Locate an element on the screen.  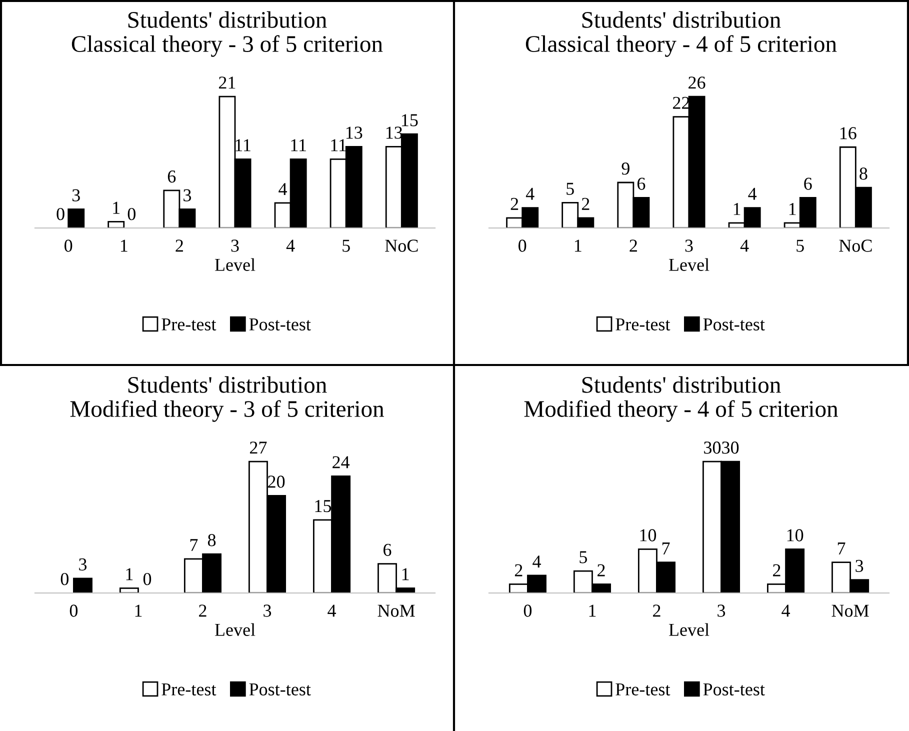
data-label: 26 is located at coordinates (697, 82).